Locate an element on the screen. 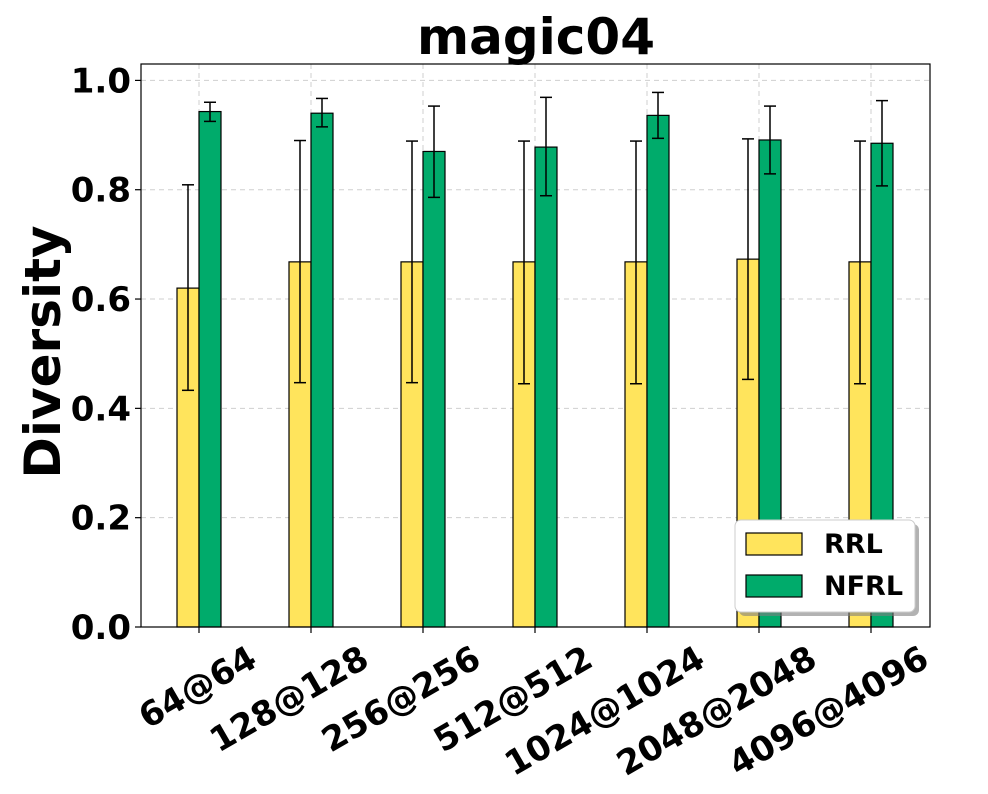  bar-nfrl-128@128 is located at coordinates (322, 370).